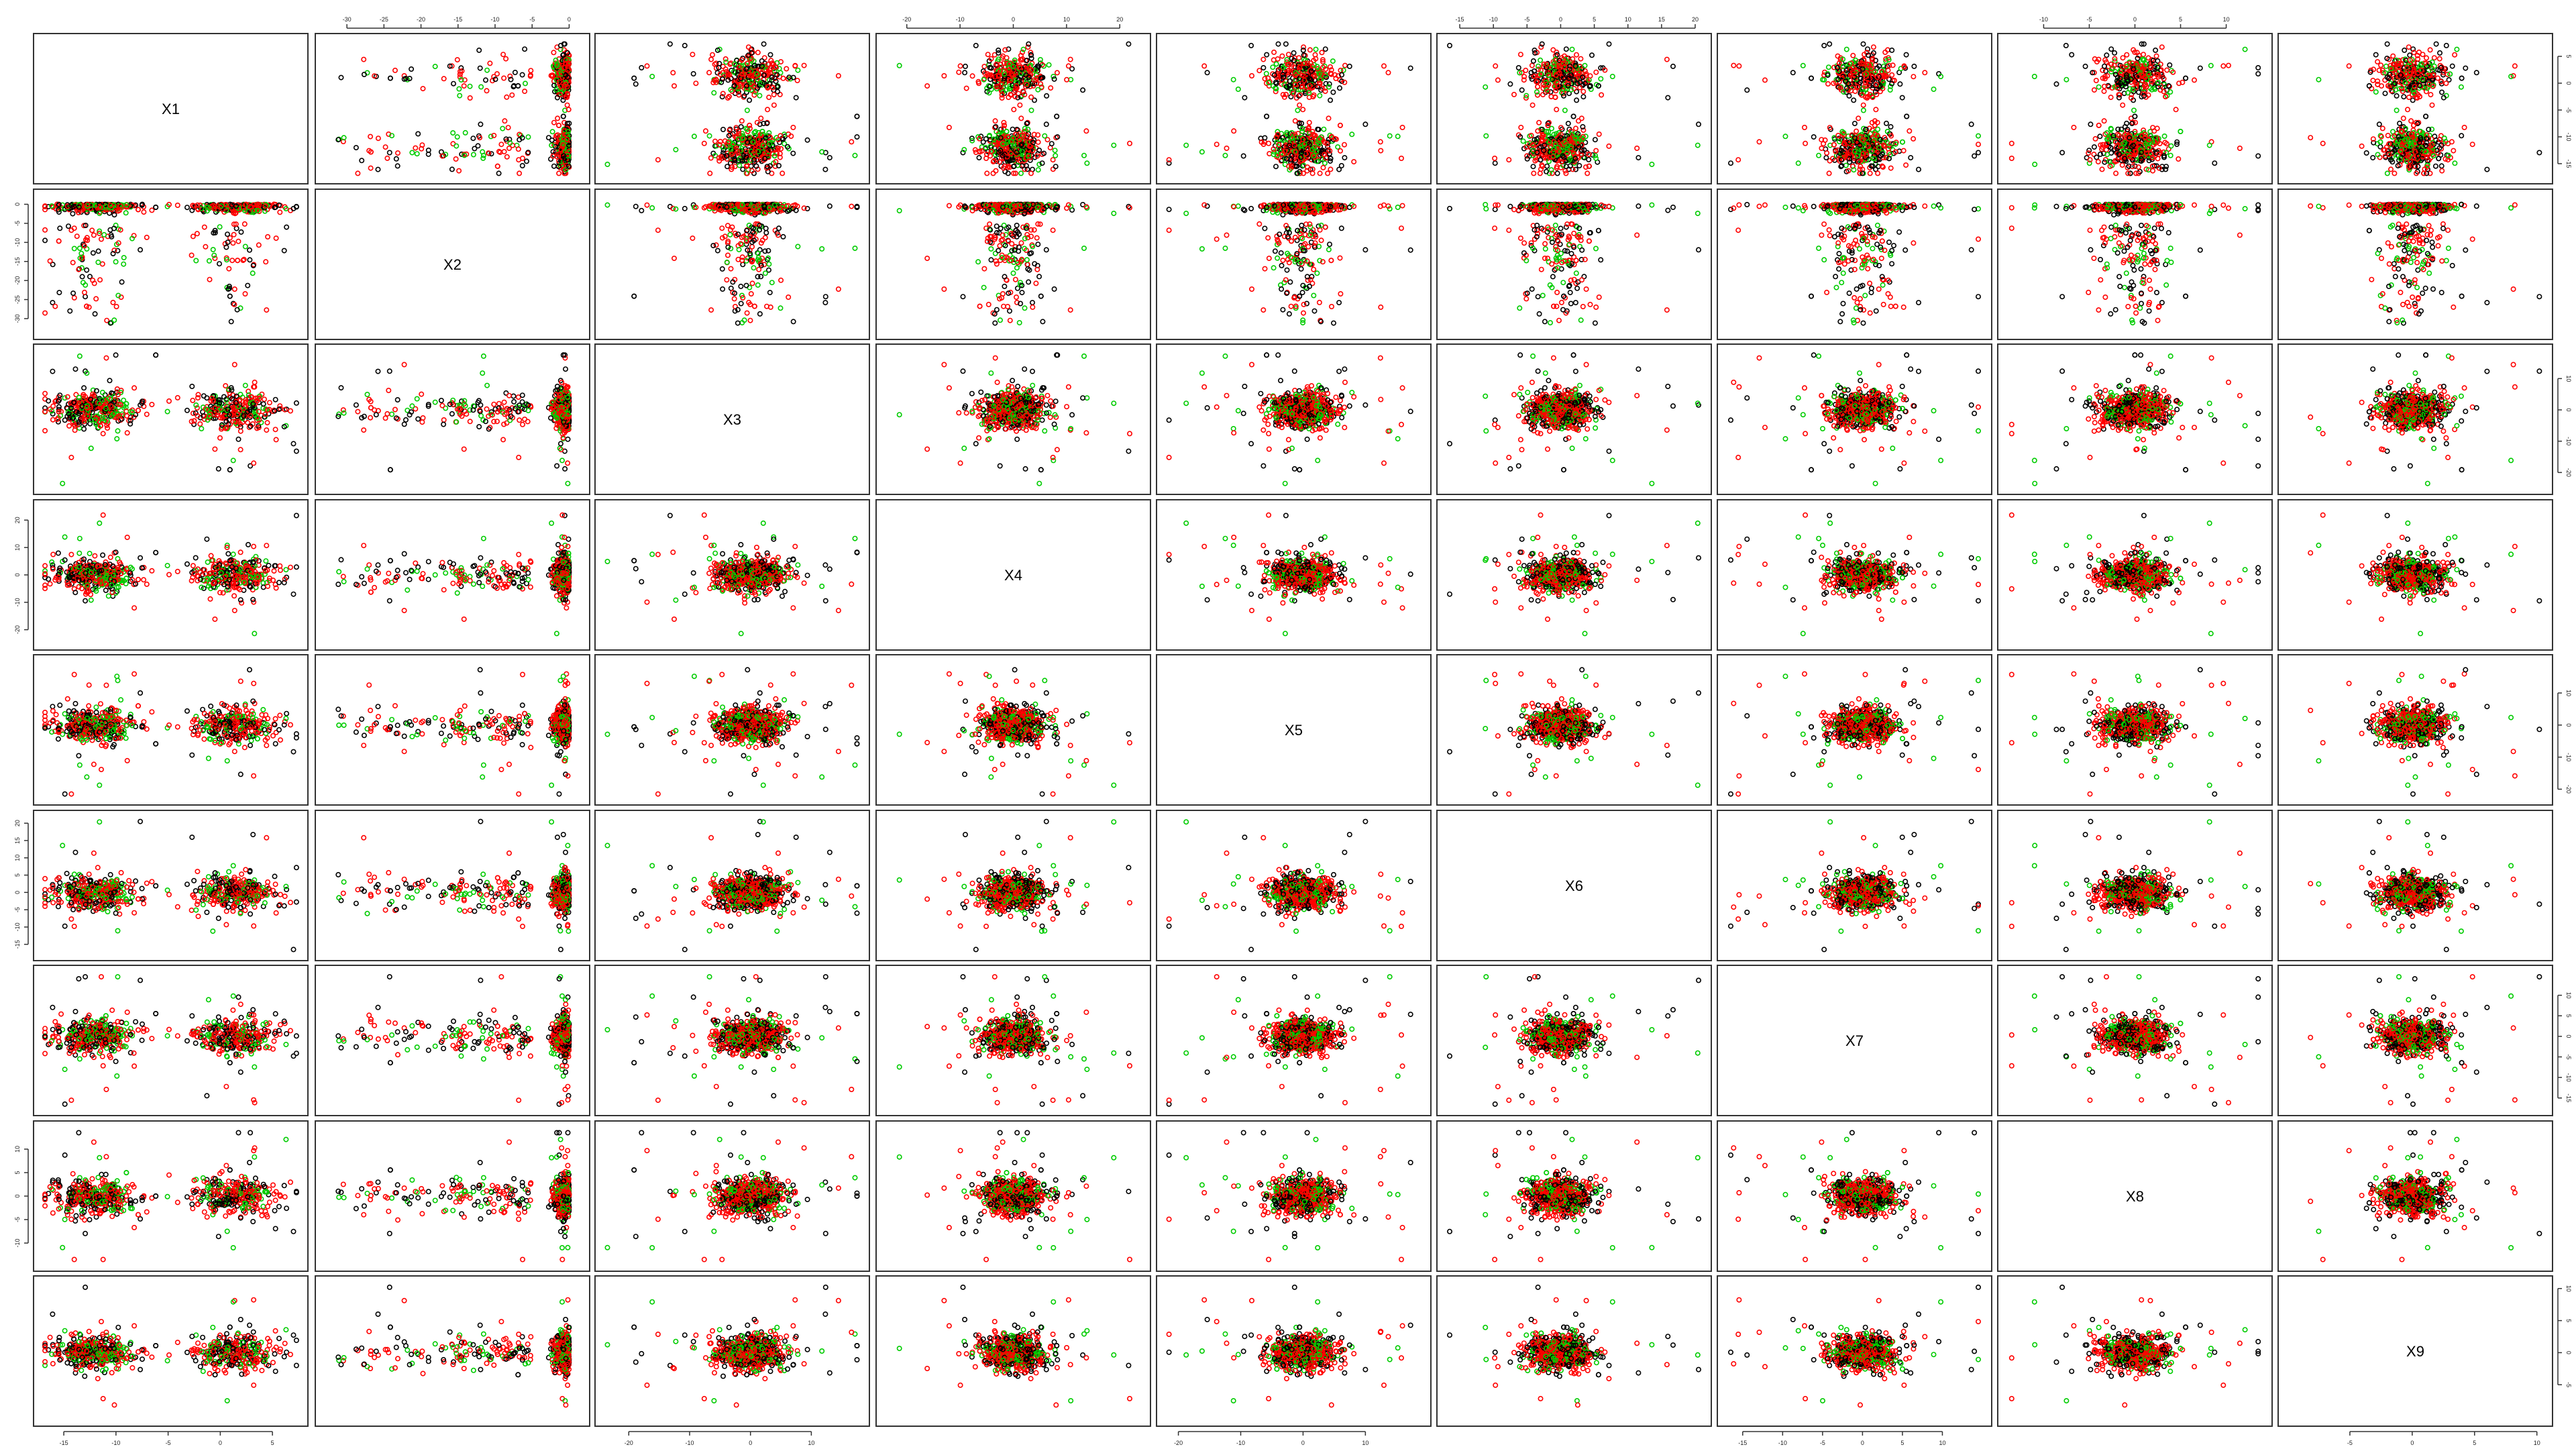 Image resolution: width=2576 pixels, height=1449 pixels. What do you see at coordinates (1294, 109) in the screenshot?
I see `panel-X1-vs-X5` at bounding box center [1294, 109].